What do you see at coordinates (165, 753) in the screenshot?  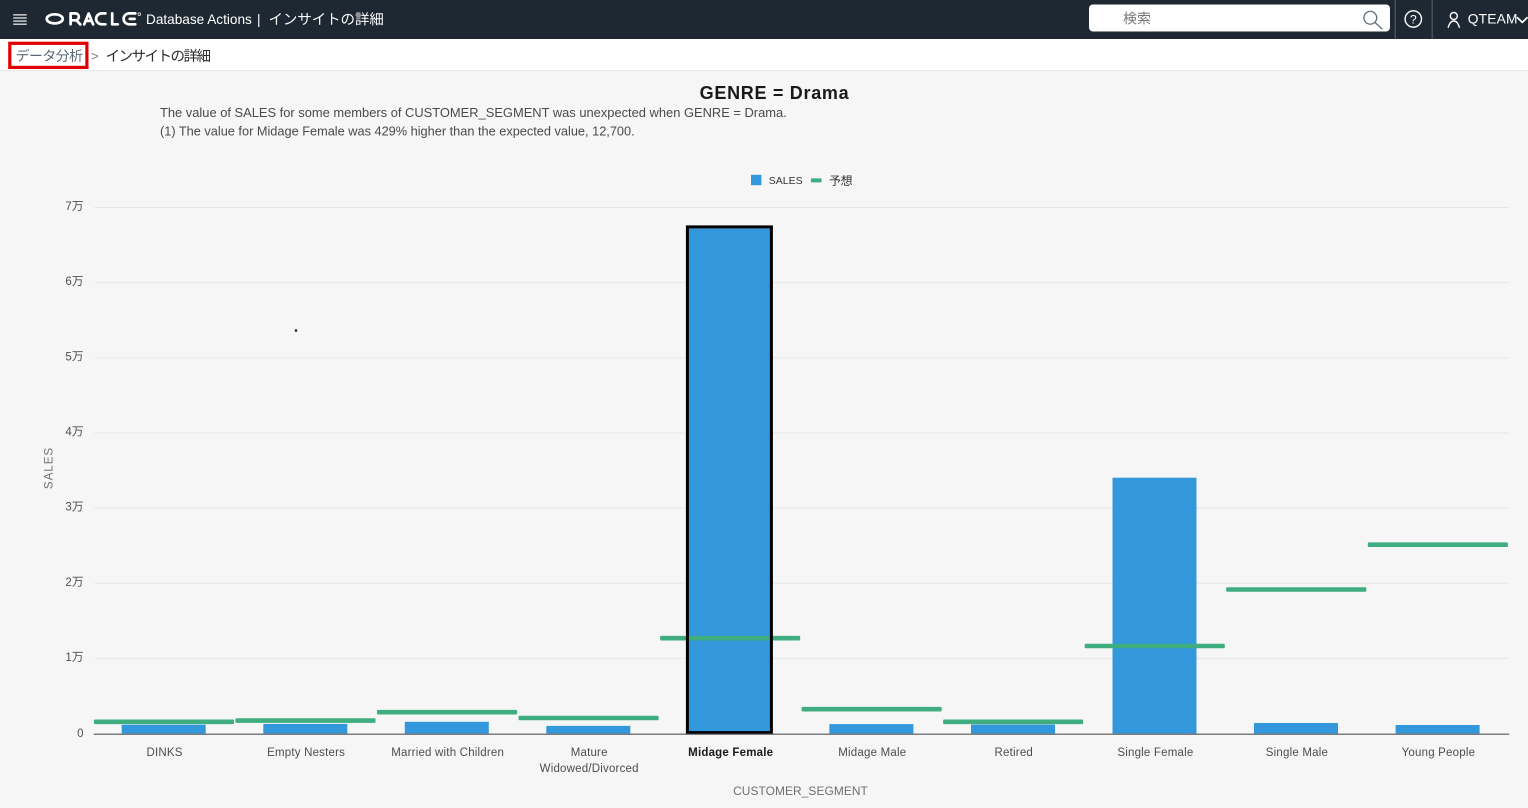 I see `svg-text: DINKS` at bounding box center [165, 753].